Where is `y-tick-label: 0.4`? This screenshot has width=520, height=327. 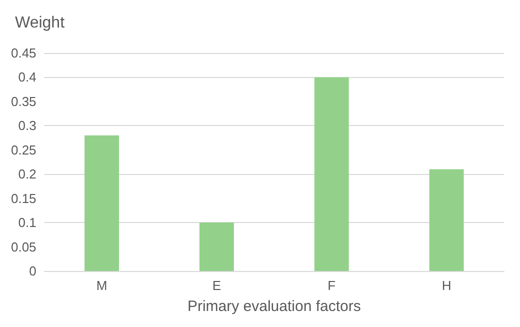
y-tick-label: 0.4 is located at coordinates (27, 77).